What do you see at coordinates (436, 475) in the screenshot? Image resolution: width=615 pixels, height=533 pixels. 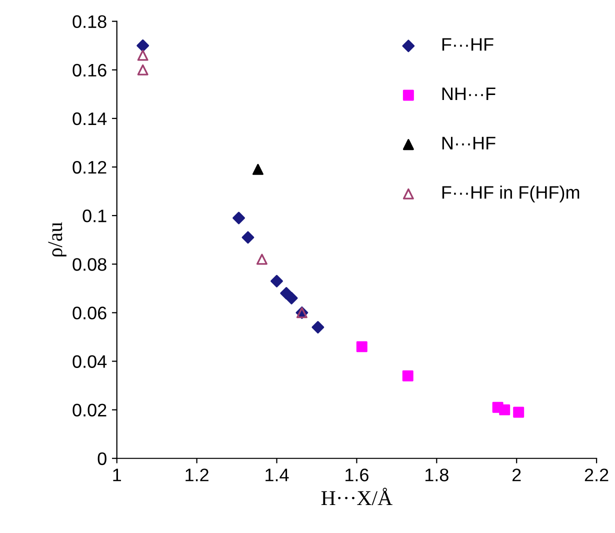 I see `x-tick-label: 1.8` at bounding box center [436, 475].